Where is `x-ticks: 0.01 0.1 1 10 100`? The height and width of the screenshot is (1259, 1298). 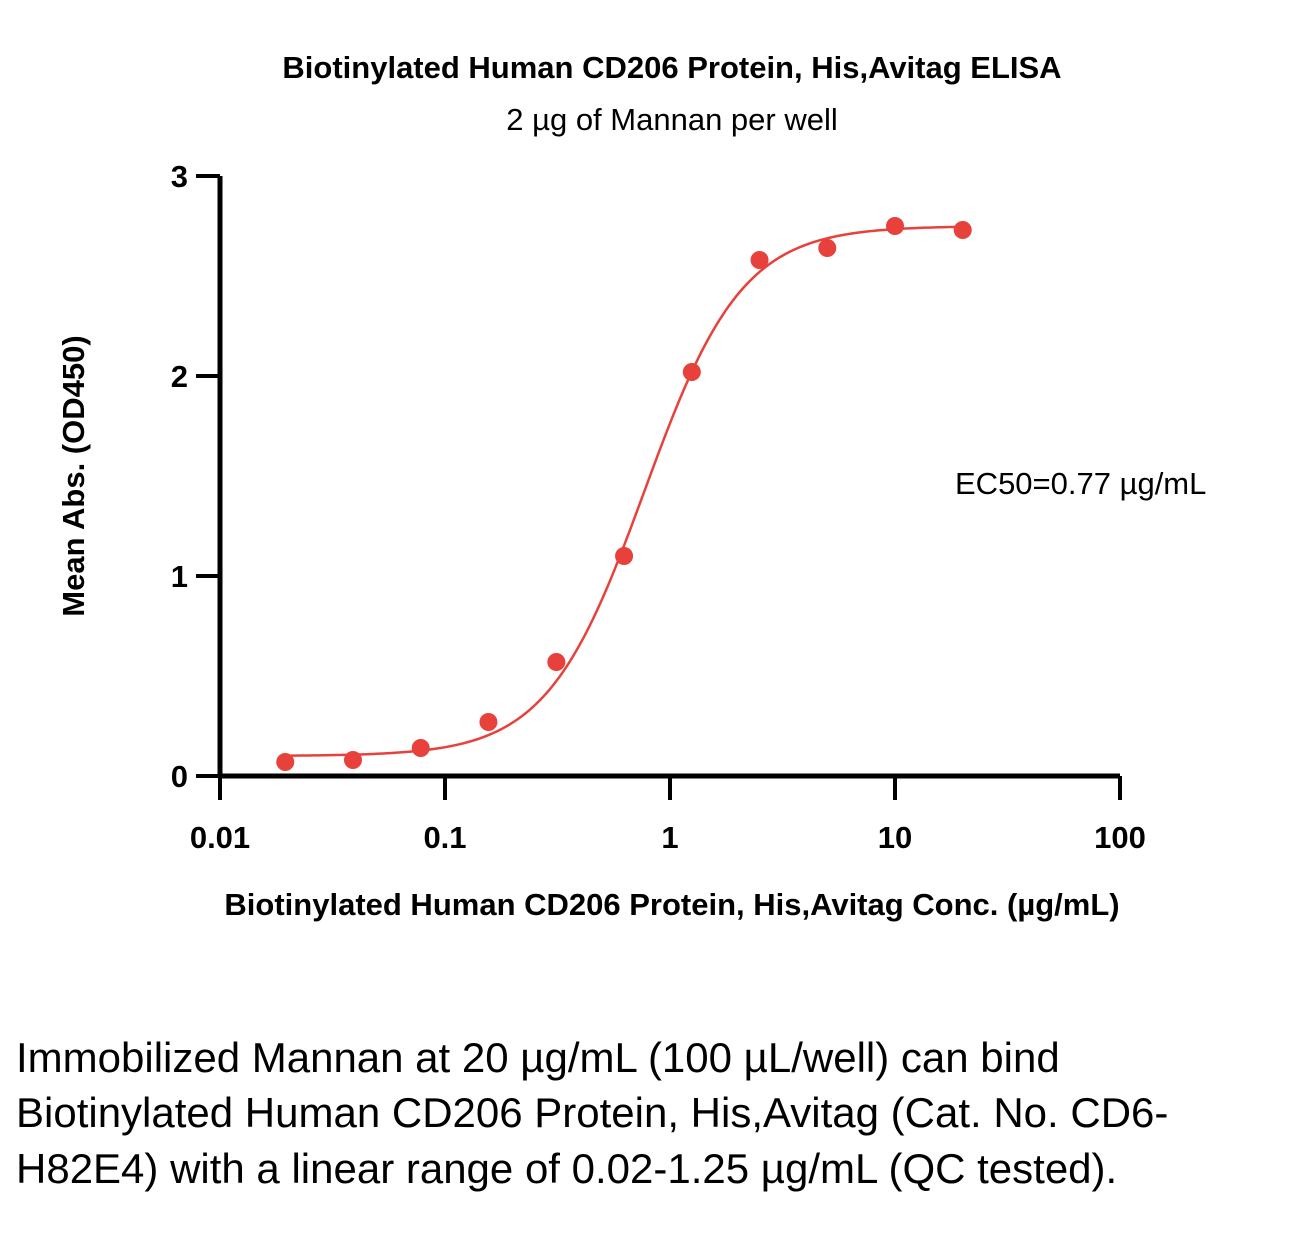
x-ticks: 0.01 0.1 1 10 100 is located at coordinates (668, 815).